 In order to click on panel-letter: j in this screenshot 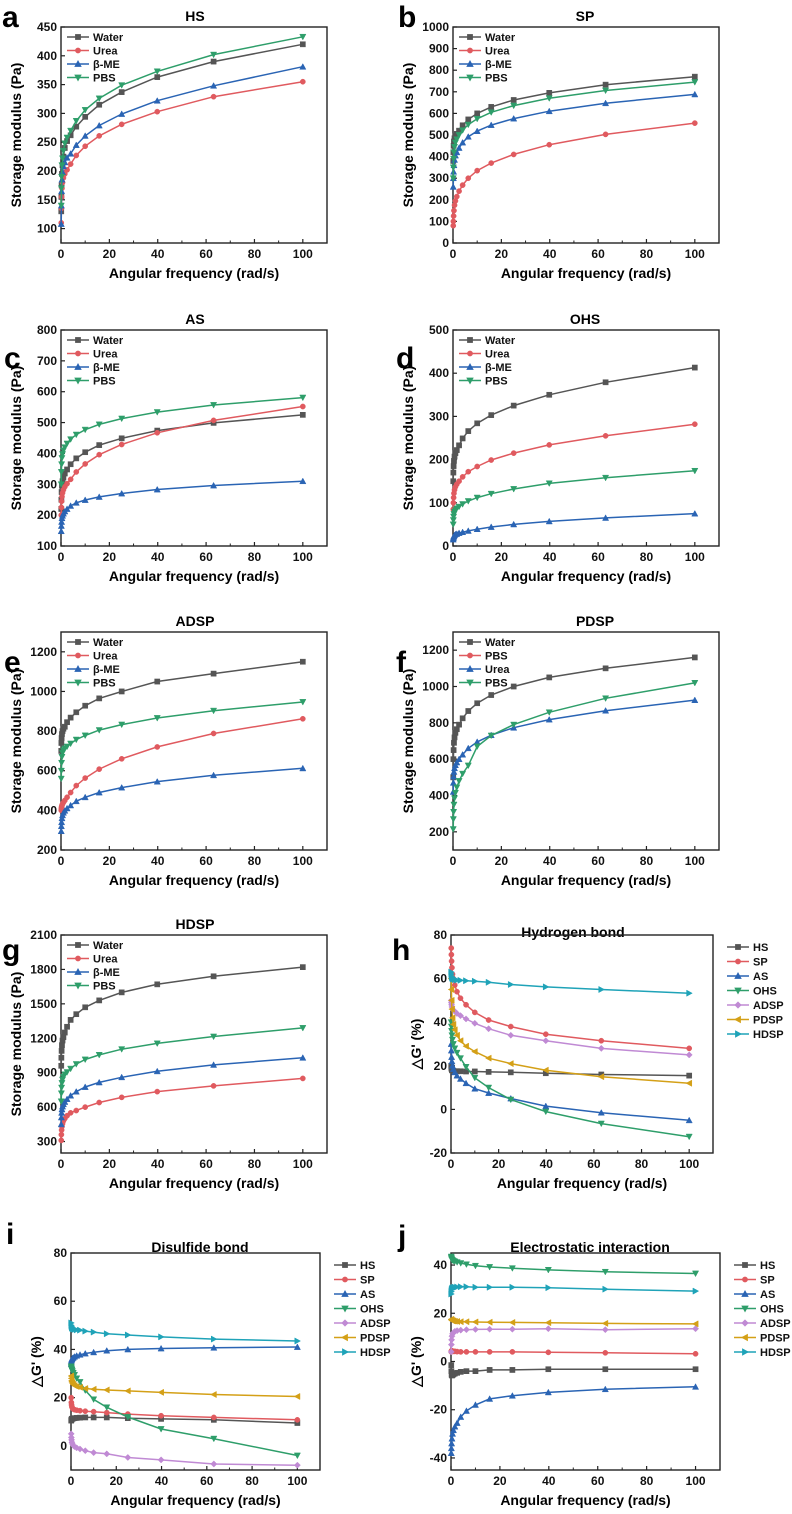, I will do `click(401, 1236)`.